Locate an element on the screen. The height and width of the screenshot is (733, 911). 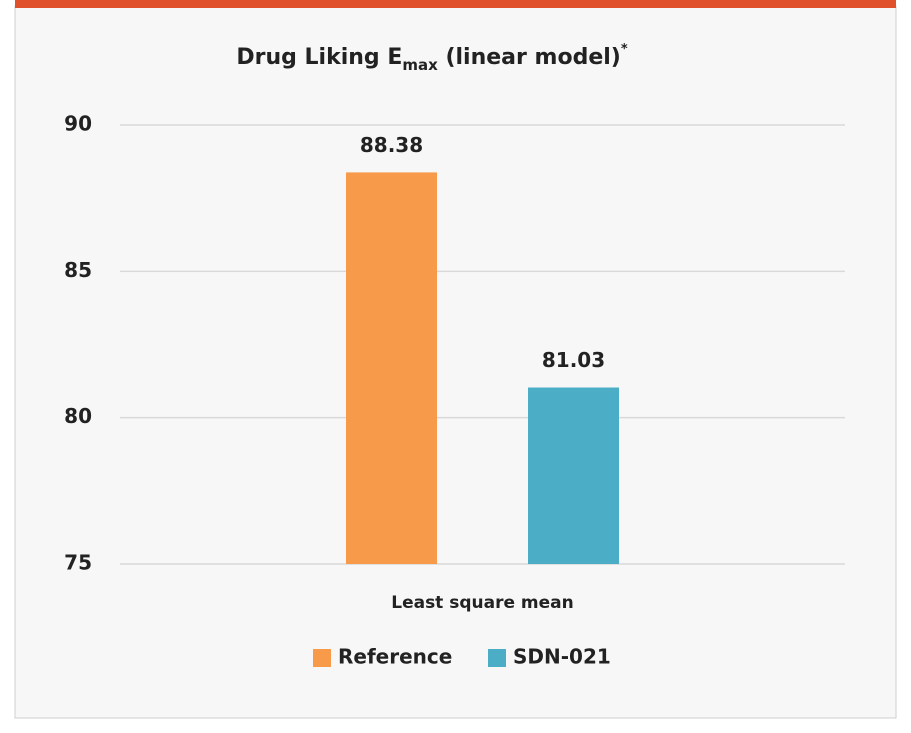
title-subscript: max is located at coordinates (420, 65).